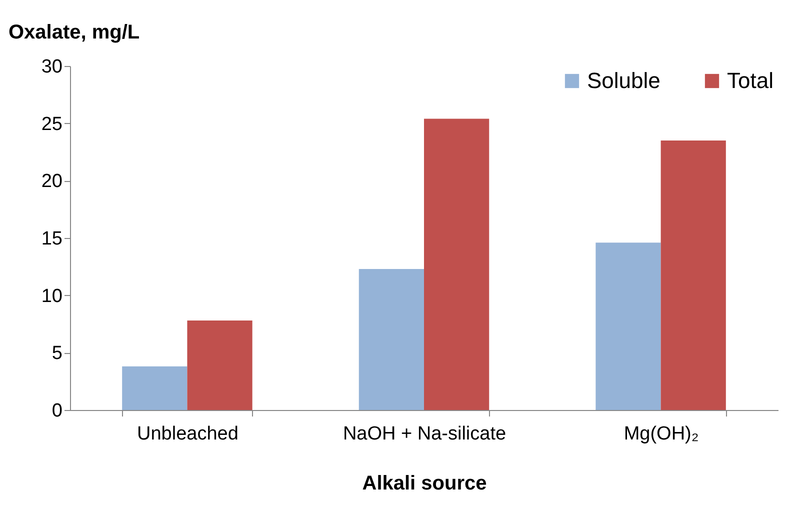 This screenshot has height=514, width=790. Describe the element at coordinates (57, 411) in the screenshot. I see `y-tick-label: 0` at that location.